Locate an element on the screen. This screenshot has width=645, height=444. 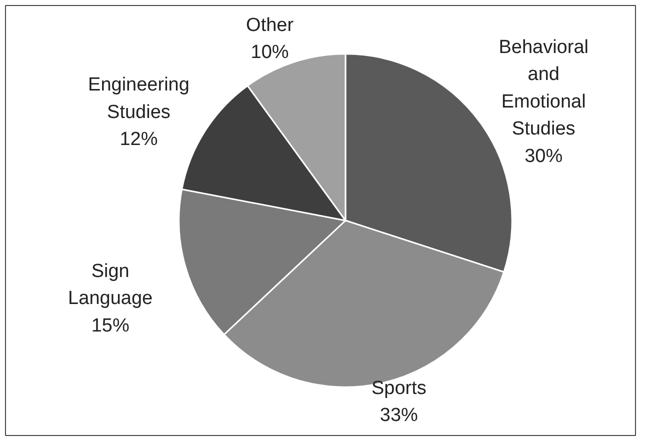
slice-label: Engineering Studies is located at coordinates (139, 98).